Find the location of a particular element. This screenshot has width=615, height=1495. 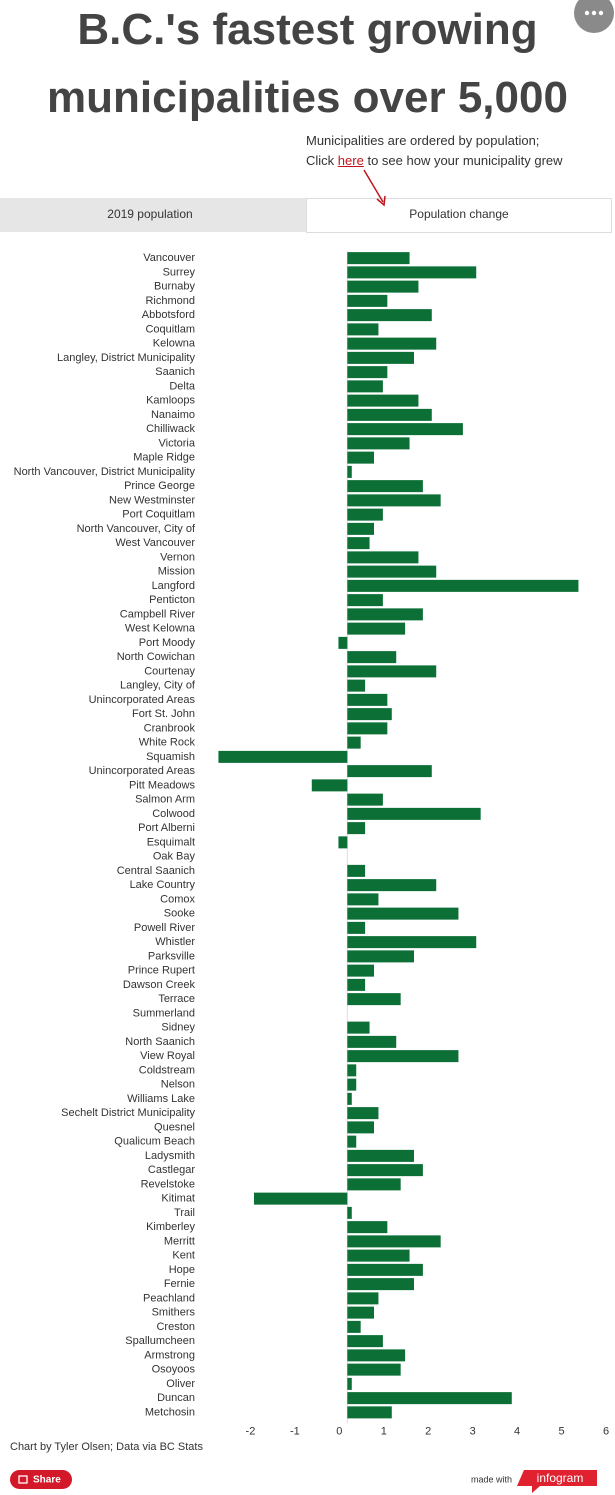

y-tick-label: North Saanich is located at coordinates (160, 1042).